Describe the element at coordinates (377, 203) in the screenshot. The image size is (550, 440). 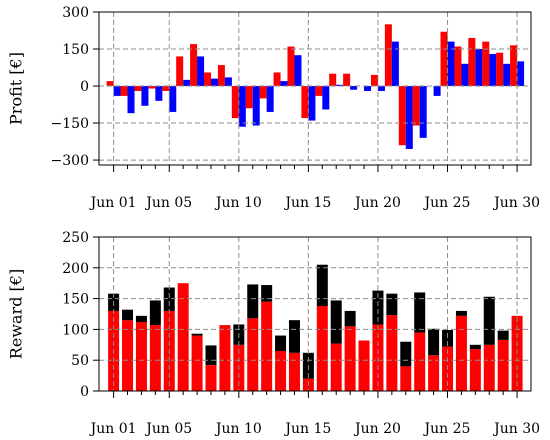
I see `profit-xtick-label: Jun 20` at that location.